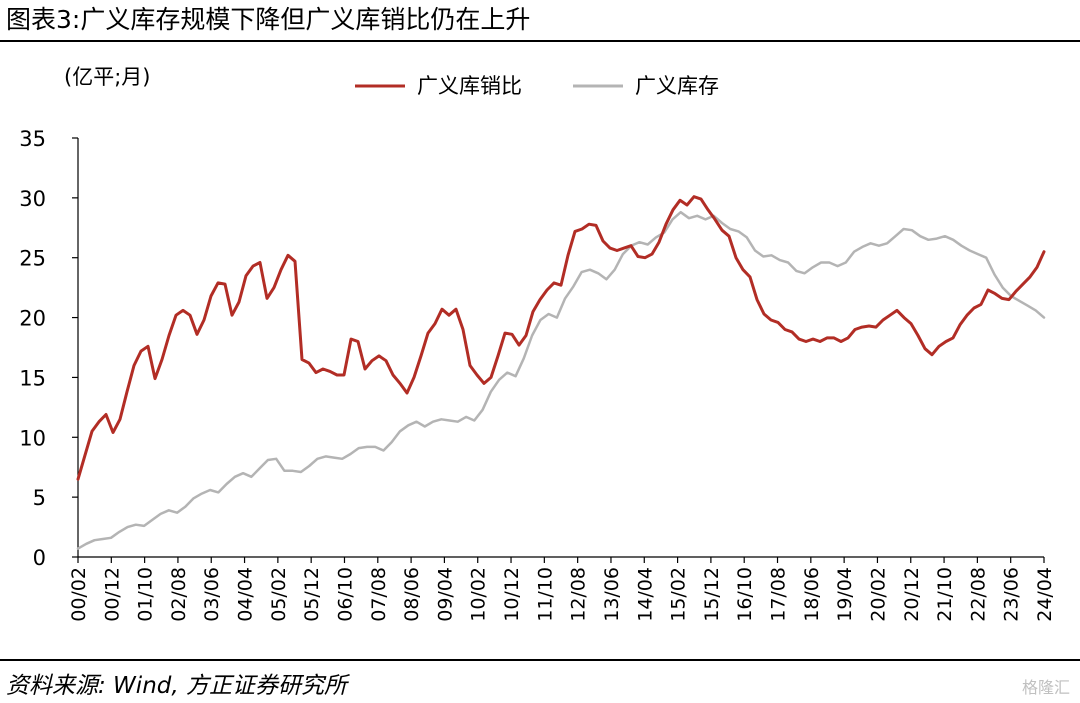 The image size is (1080, 703). I want to click on y-tick-label: 5, so click(39, 498).